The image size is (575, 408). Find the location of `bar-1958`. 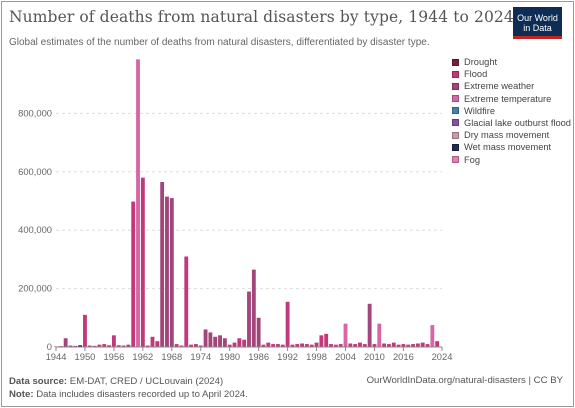

bar-1958 is located at coordinates (123, 346).